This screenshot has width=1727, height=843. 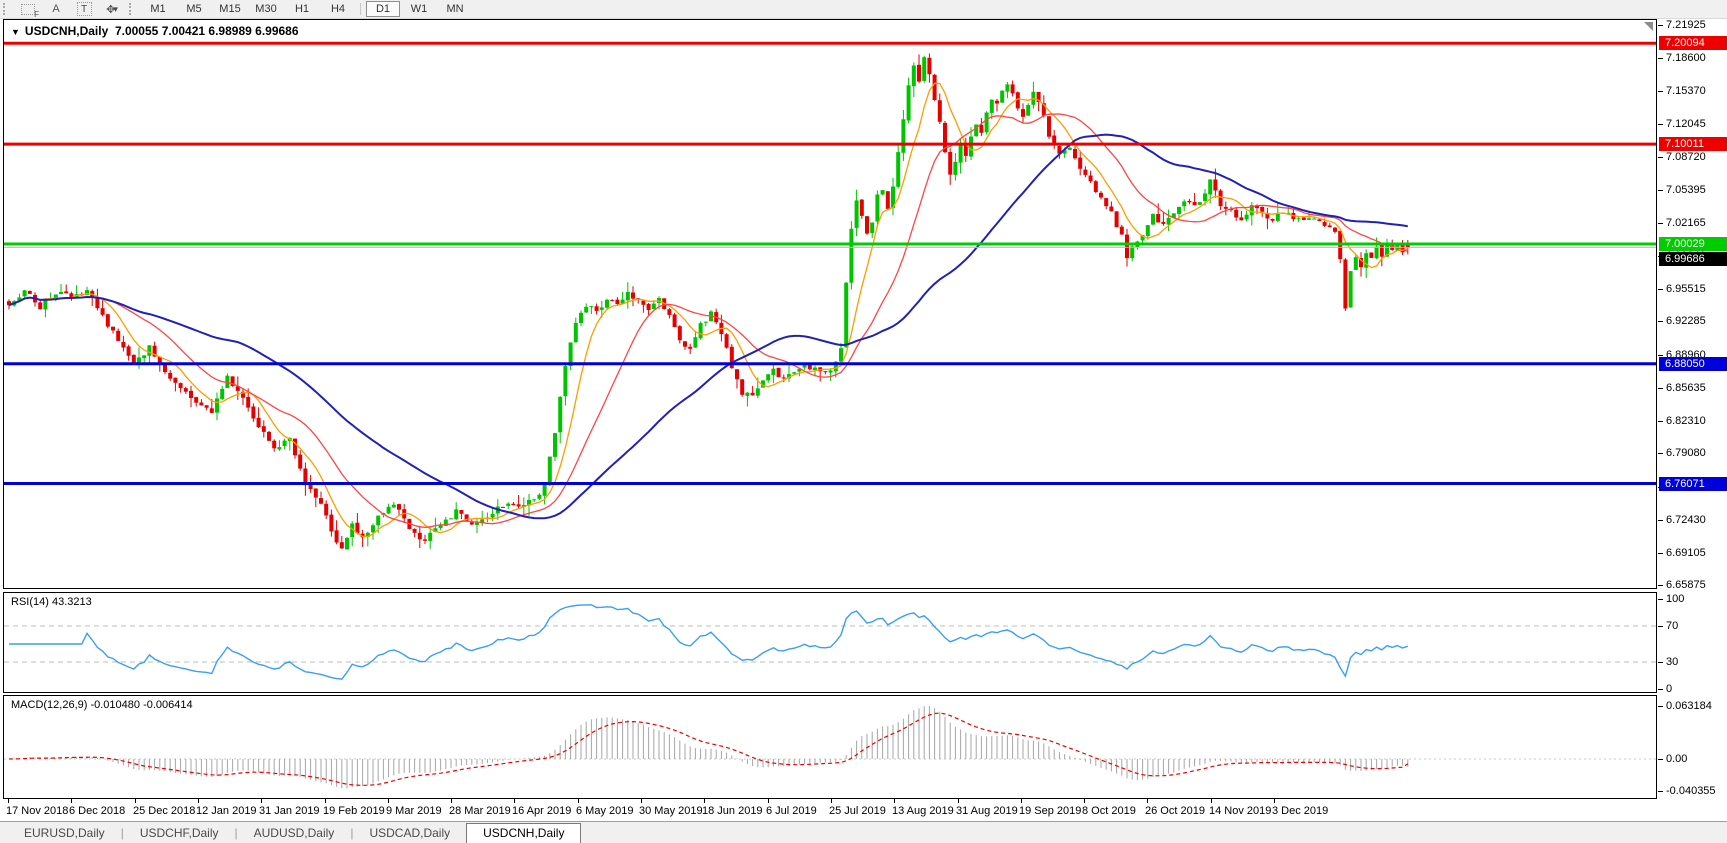 What do you see at coordinates (605, 811) in the screenshot?
I see `time-tick-label: 6 May 2019` at bounding box center [605, 811].